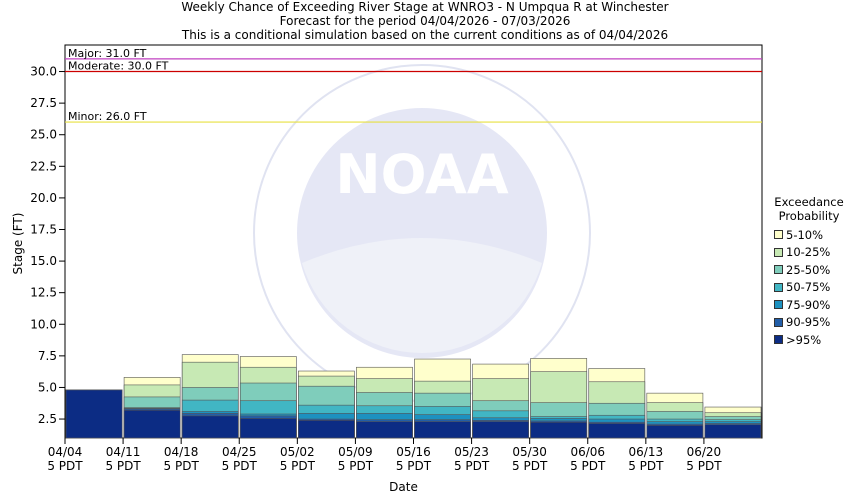  What do you see at coordinates (18, 244) in the screenshot?
I see `y-axis-title: Stage (FT)` at bounding box center [18, 244].